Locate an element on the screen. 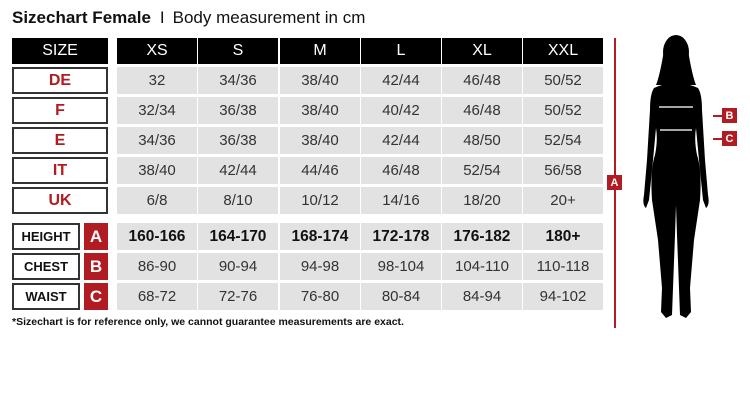 Image resolution: width=750 pixels, height=414 pixels. measure-cell: 94-98 is located at coordinates (320, 266).